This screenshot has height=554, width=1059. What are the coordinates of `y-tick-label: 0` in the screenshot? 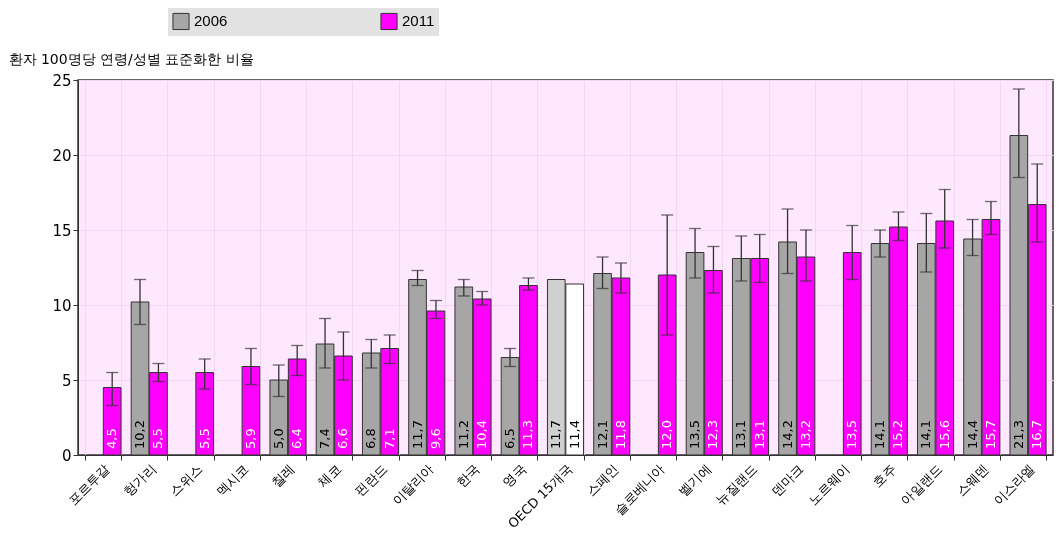 It's located at (66, 455).